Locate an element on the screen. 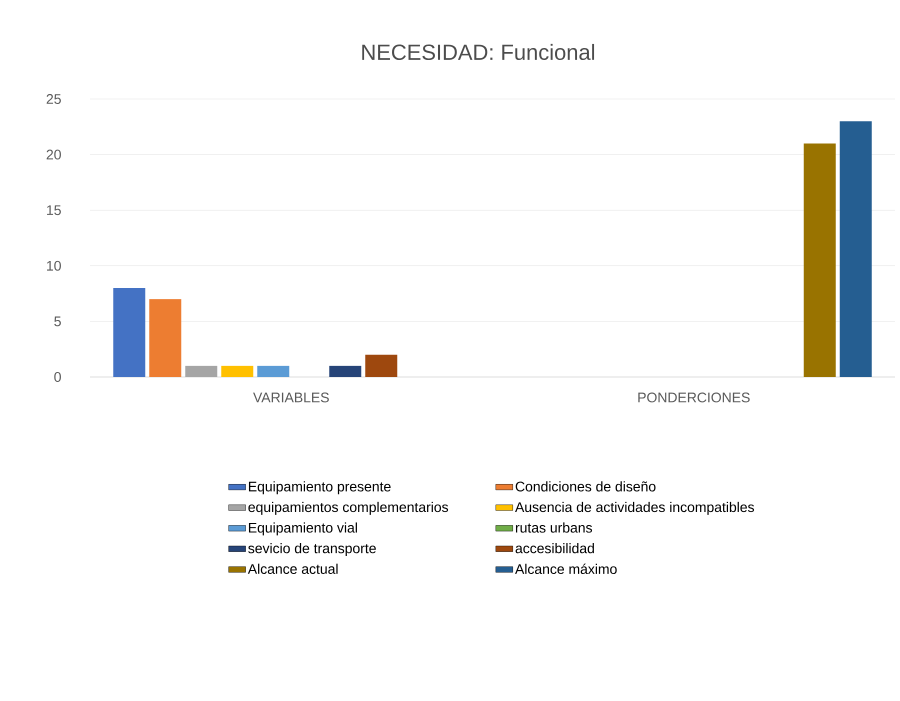 This screenshot has height=701, width=900. legend-label: equipamientos complementarios is located at coordinates (348, 508).